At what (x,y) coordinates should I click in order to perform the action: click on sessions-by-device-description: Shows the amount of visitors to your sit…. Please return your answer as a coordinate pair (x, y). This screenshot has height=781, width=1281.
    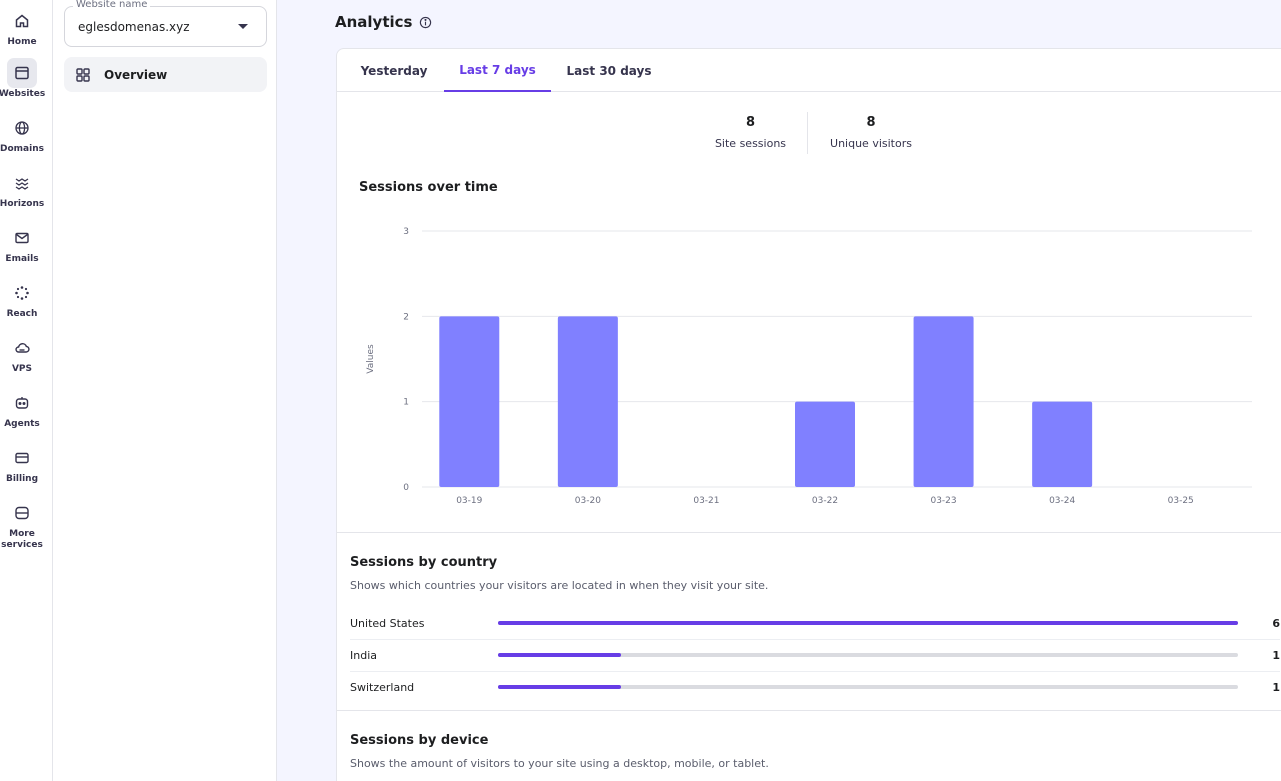
    Looking at the image, I should click on (559, 763).